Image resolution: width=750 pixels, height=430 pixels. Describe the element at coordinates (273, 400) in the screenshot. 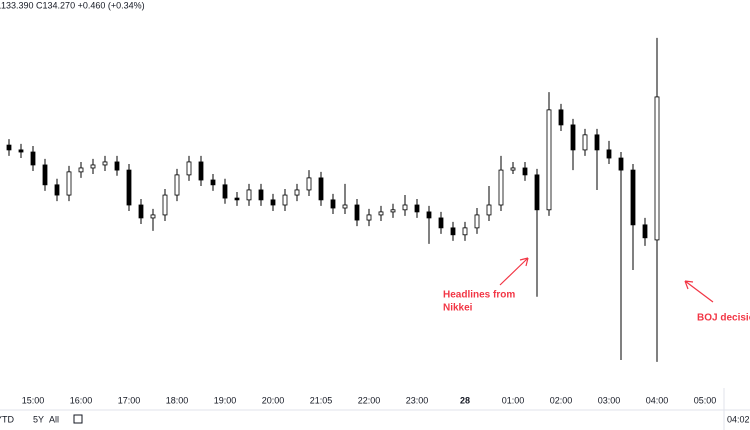

I see `x-tick-label: 20:00` at that location.